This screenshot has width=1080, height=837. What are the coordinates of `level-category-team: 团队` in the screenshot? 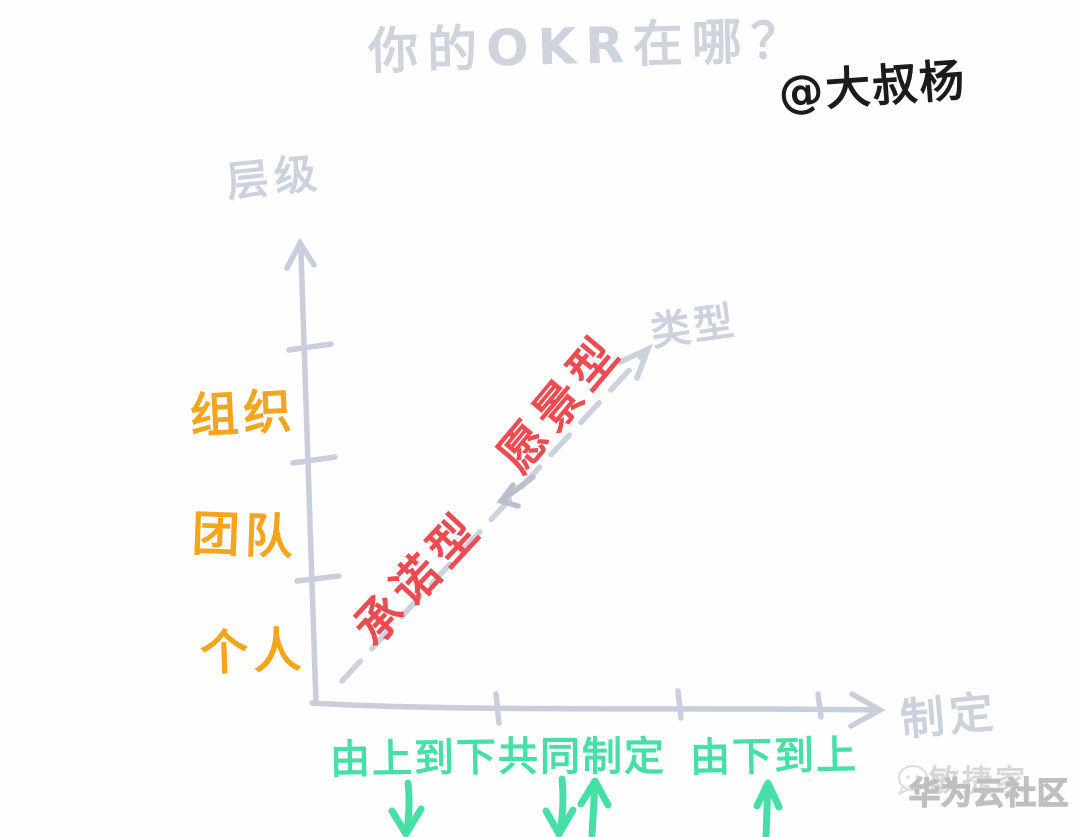 It's located at (244, 536).